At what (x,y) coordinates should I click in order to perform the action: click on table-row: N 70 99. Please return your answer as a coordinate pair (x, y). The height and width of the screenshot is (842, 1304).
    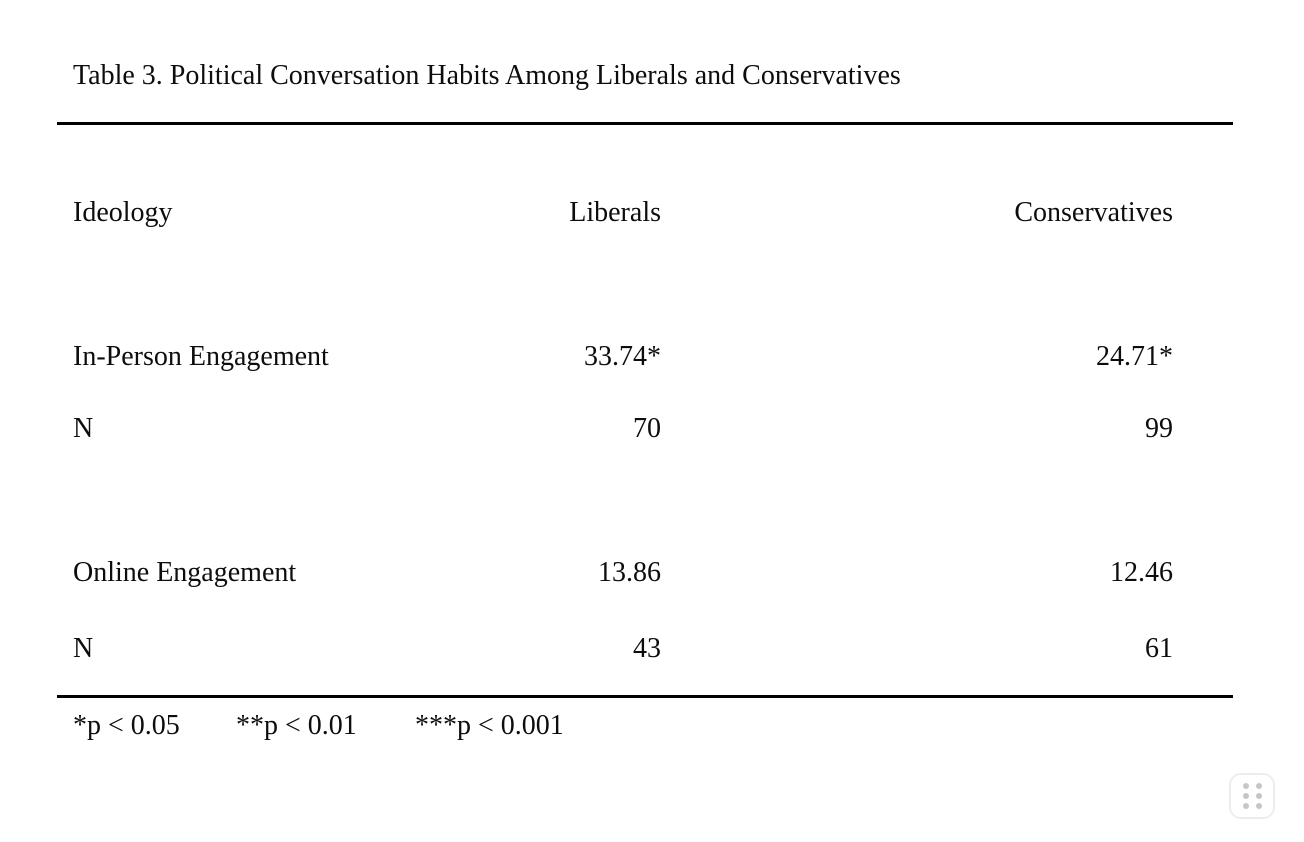
    Looking at the image, I should click on (645, 430).